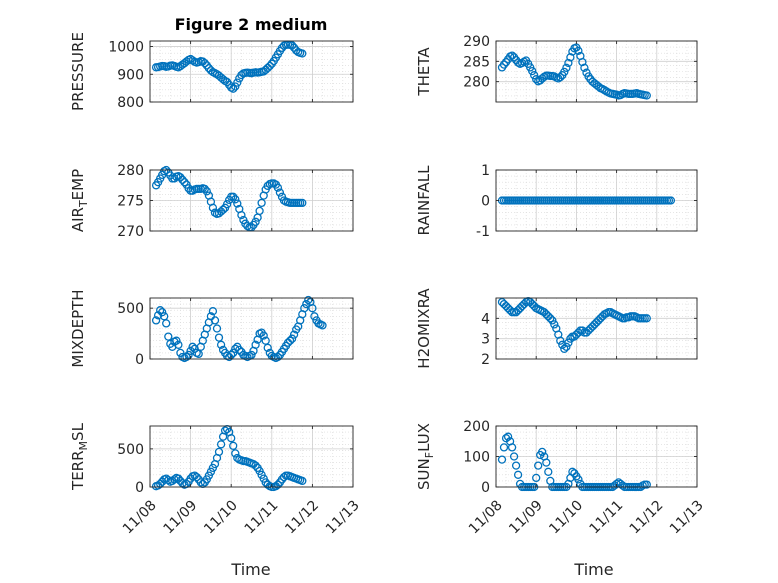 The width and height of the screenshot is (778, 583). Describe the element at coordinates (596, 328) in the screenshot. I see `h2omixra-axes-box` at that location.